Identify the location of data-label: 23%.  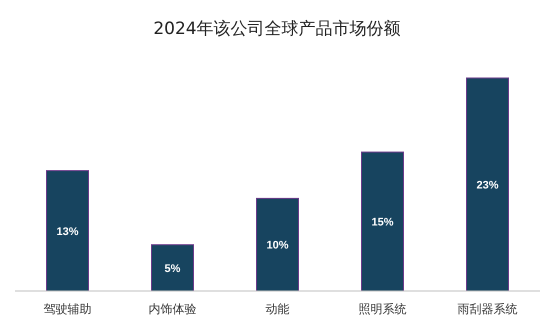
(487, 186).